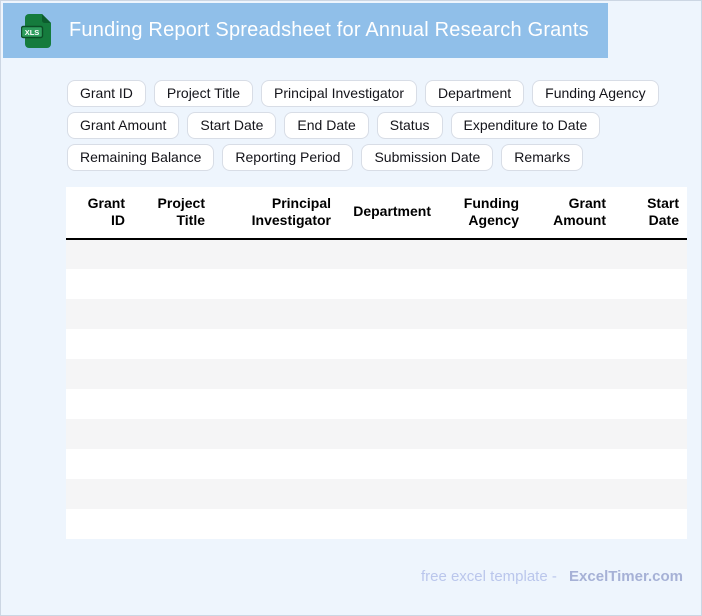 This screenshot has height=616, width=702. What do you see at coordinates (475, 93) in the screenshot?
I see `chip-department: Department` at bounding box center [475, 93].